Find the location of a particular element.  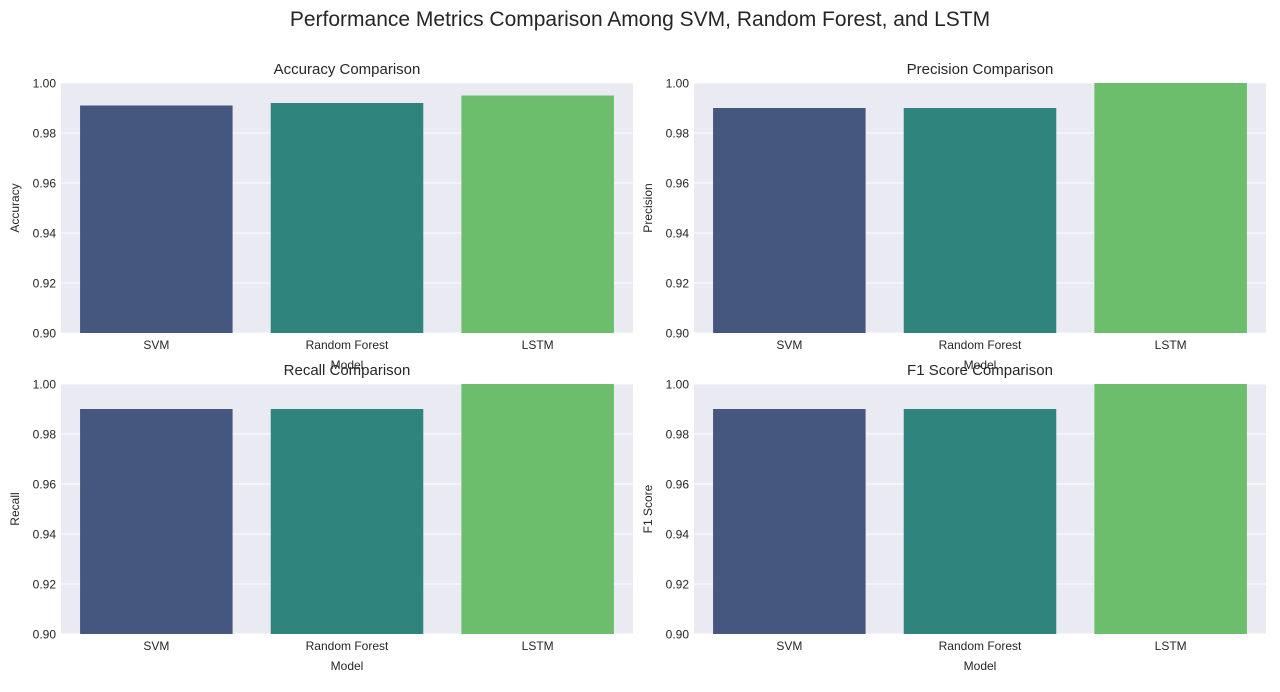

subplot-title: F1 Score Comparison is located at coordinates (980, 370).